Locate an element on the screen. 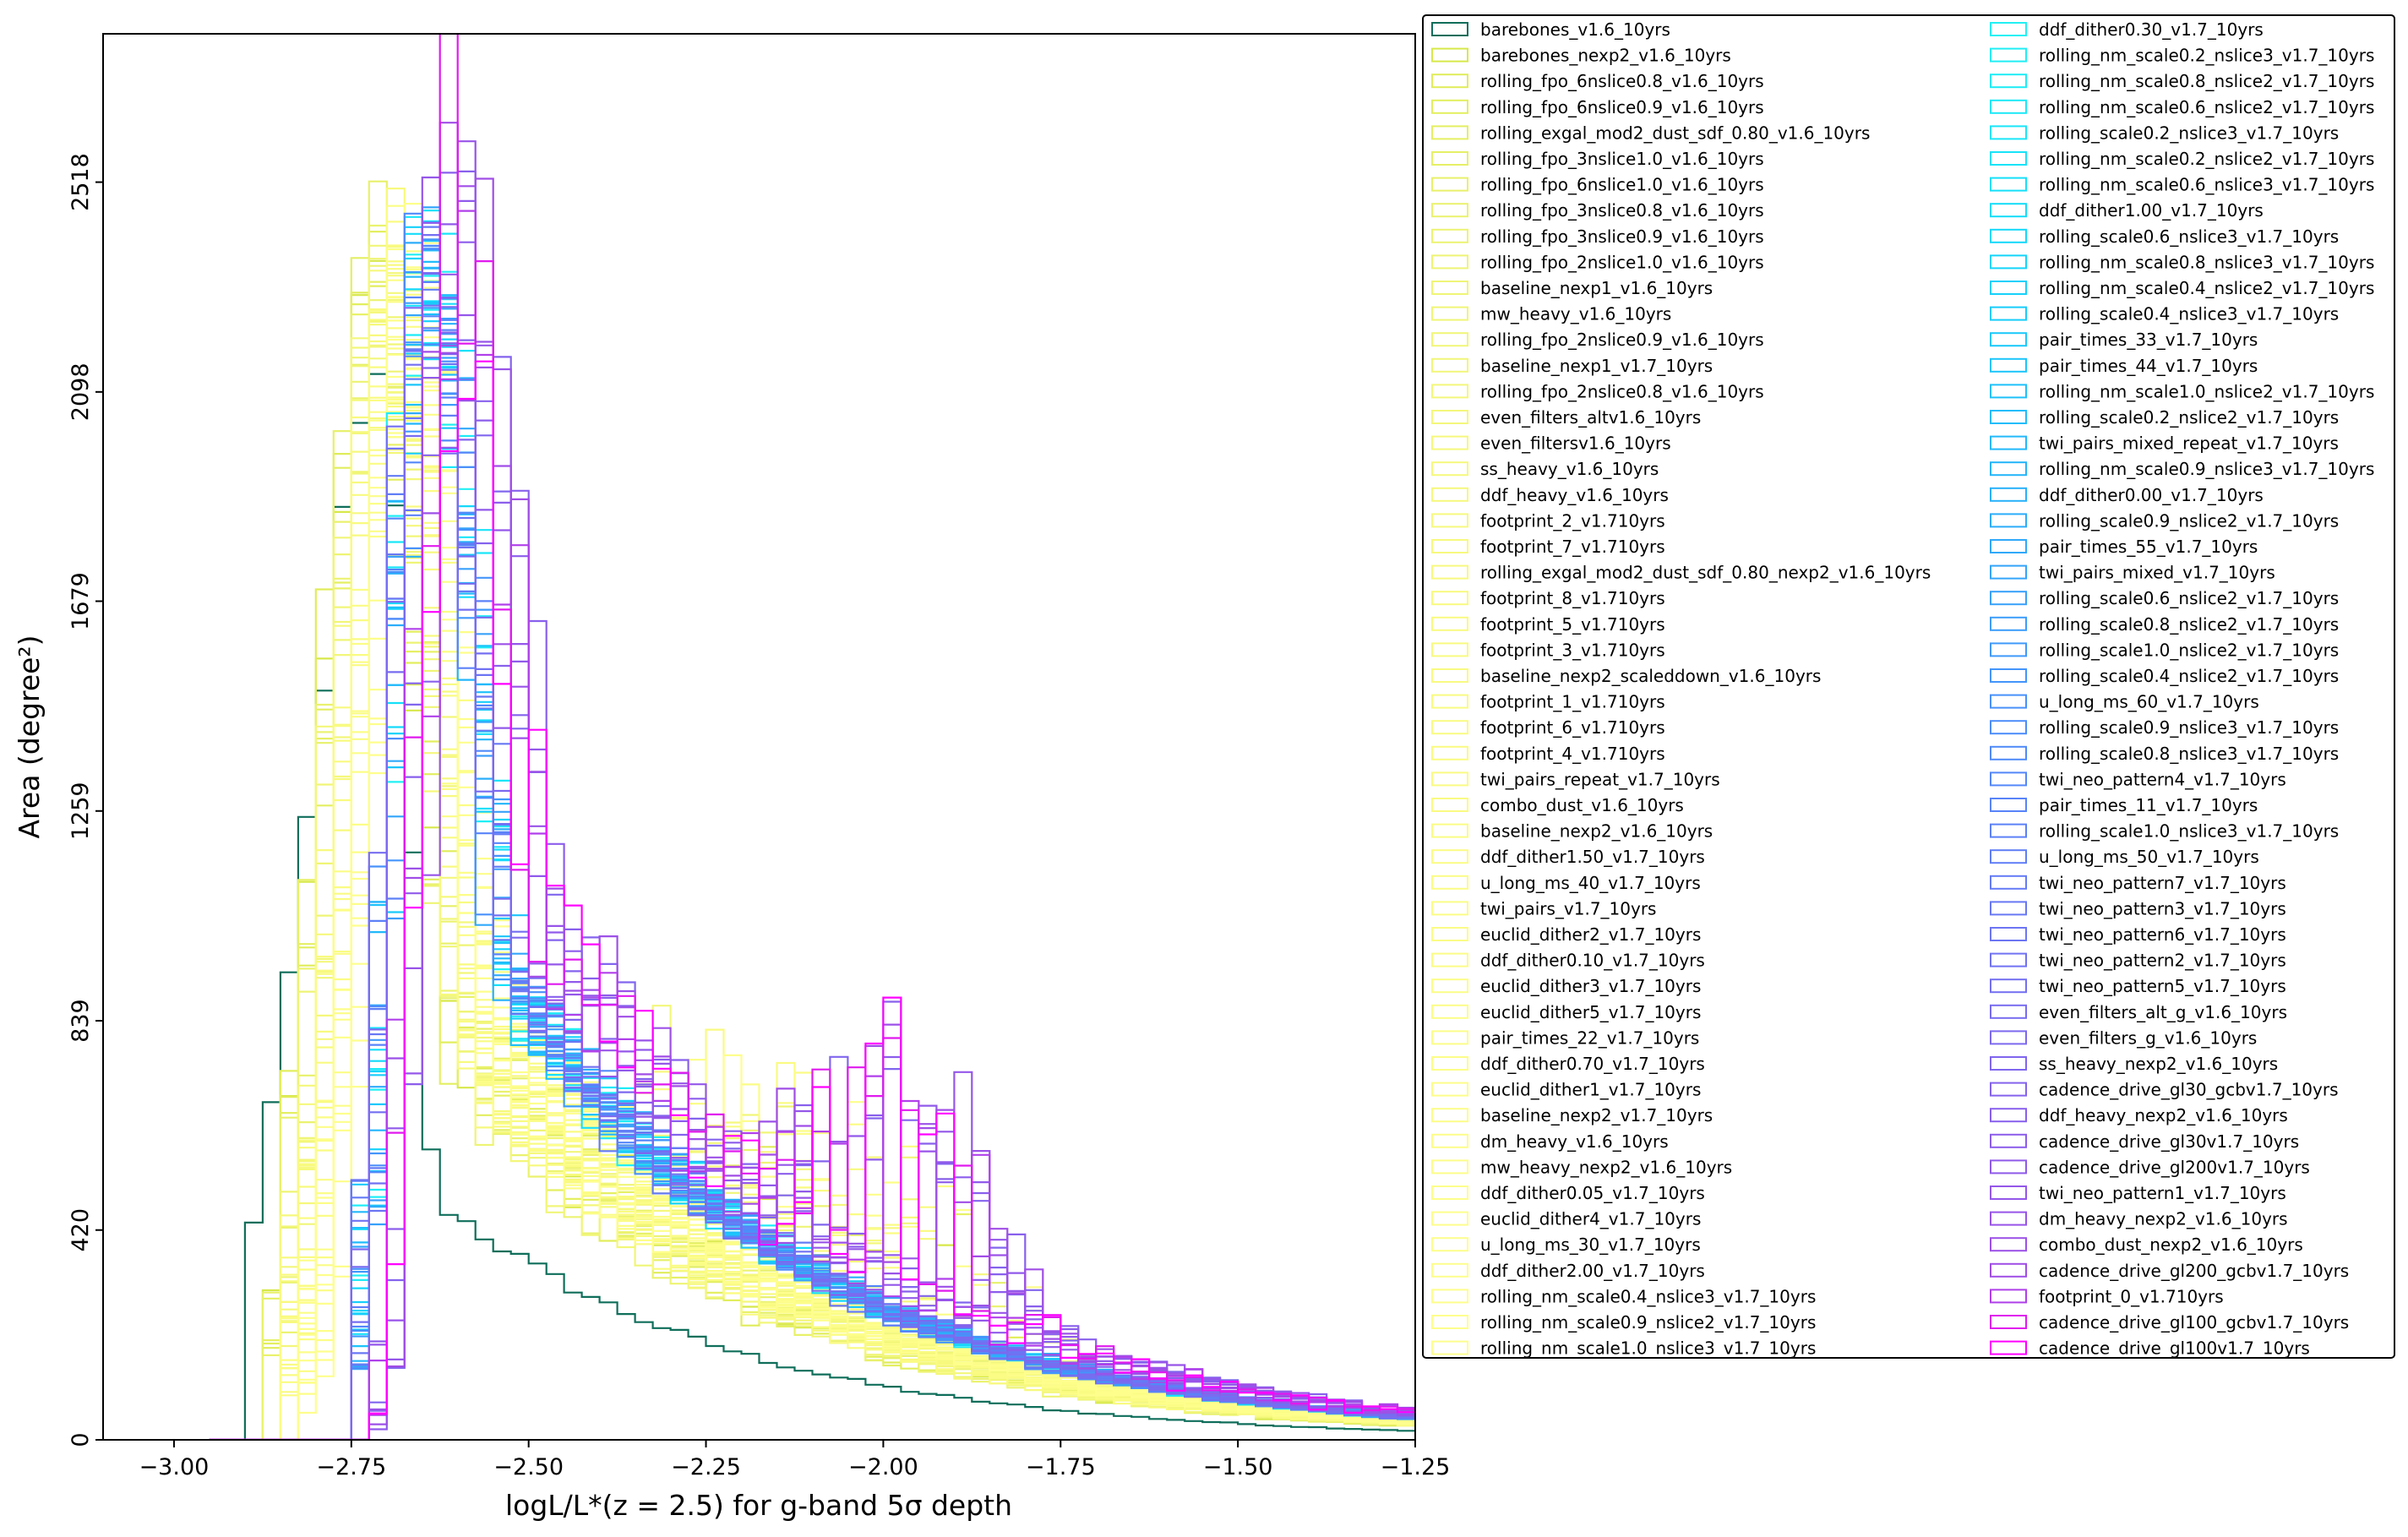  legend-entry-label: footprint_1_v1.710yrs is located at coordinates (1572, 702).